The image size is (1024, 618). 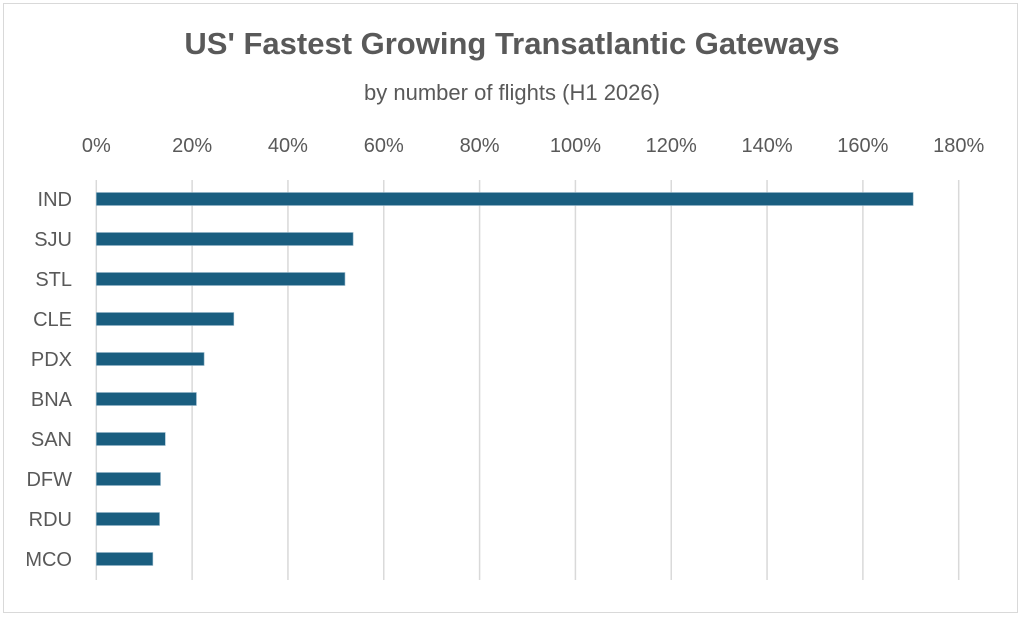 I want to click on bar-rdu, so click(x=128, y=519).